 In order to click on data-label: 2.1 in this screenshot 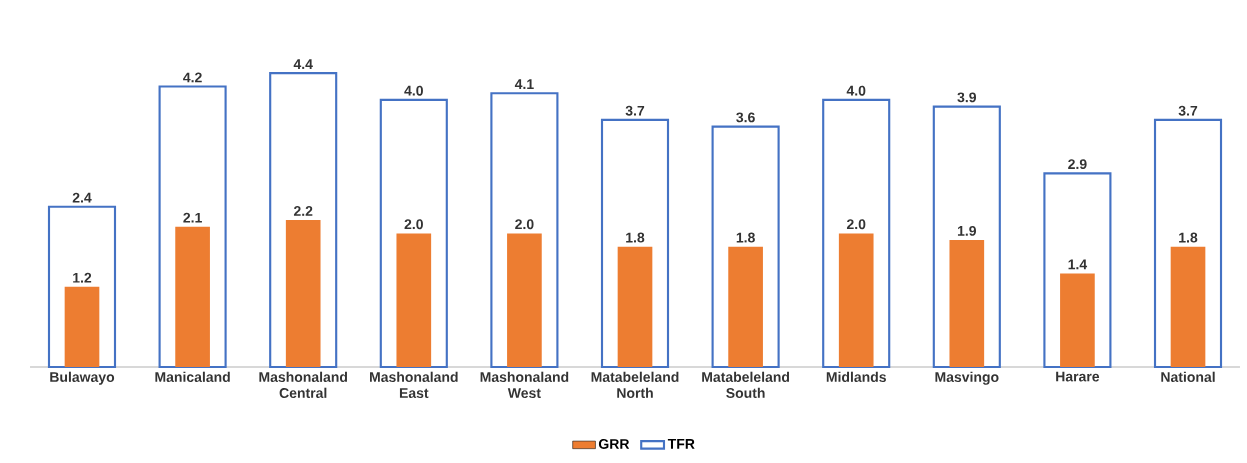, I will do `click(192, 217)`.